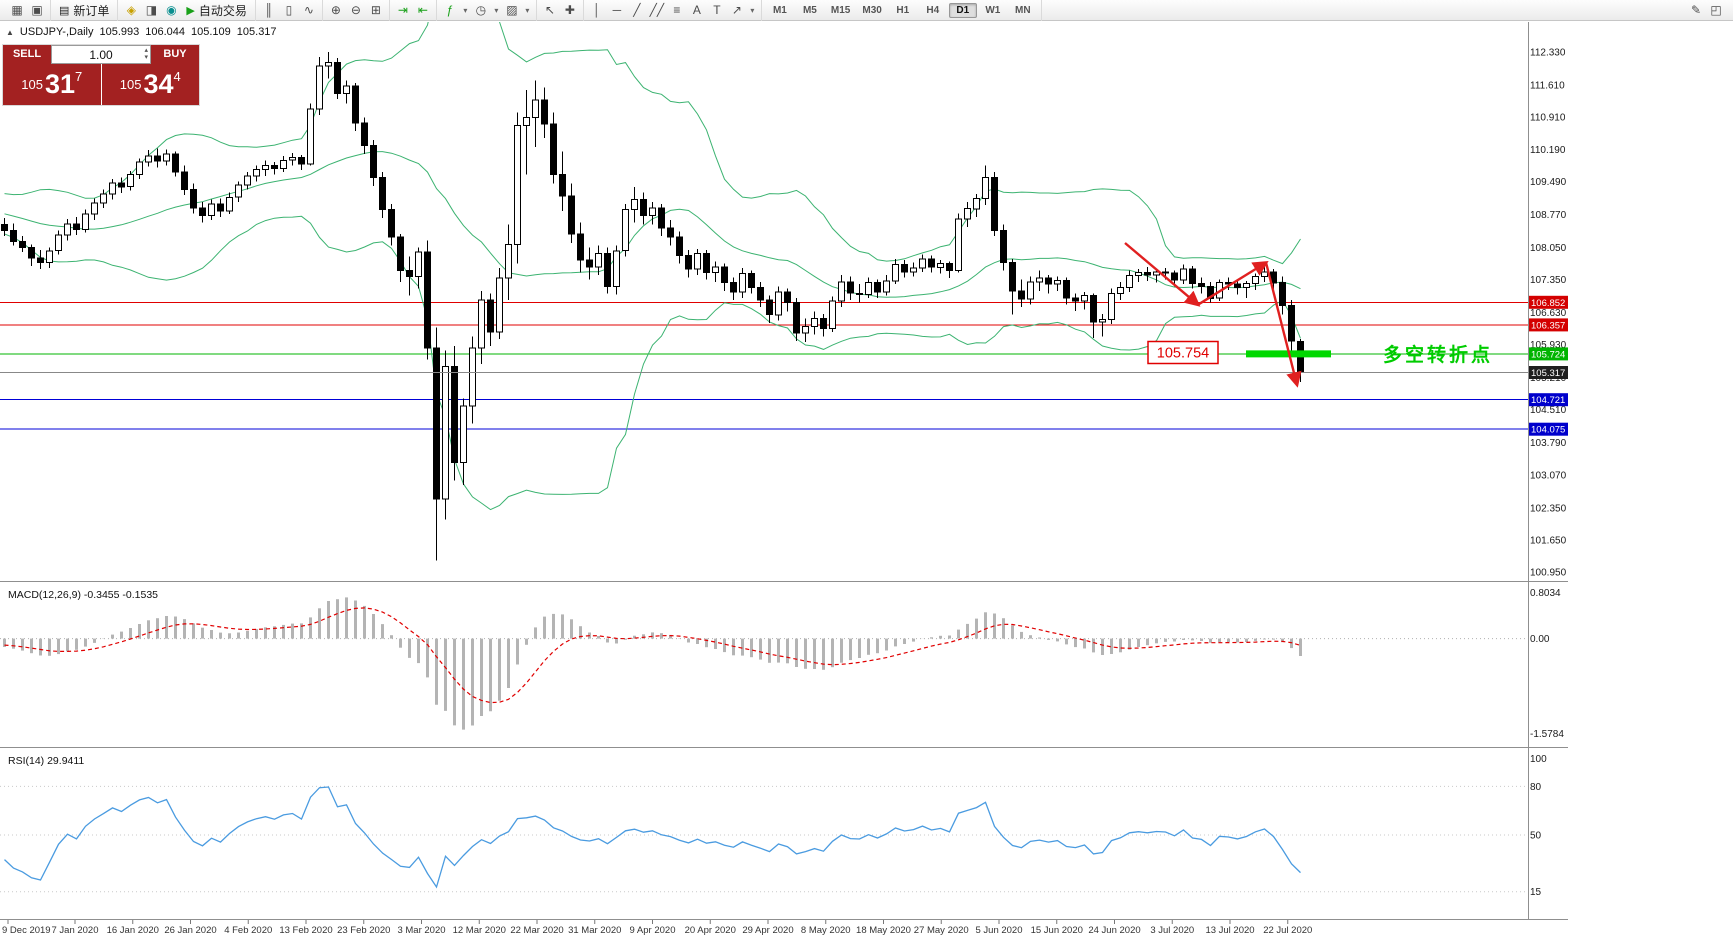 The height and width of the screenshot is (946, 1733). I want to click on periods-menu-caret-icon: ▾, so click(496, 10).